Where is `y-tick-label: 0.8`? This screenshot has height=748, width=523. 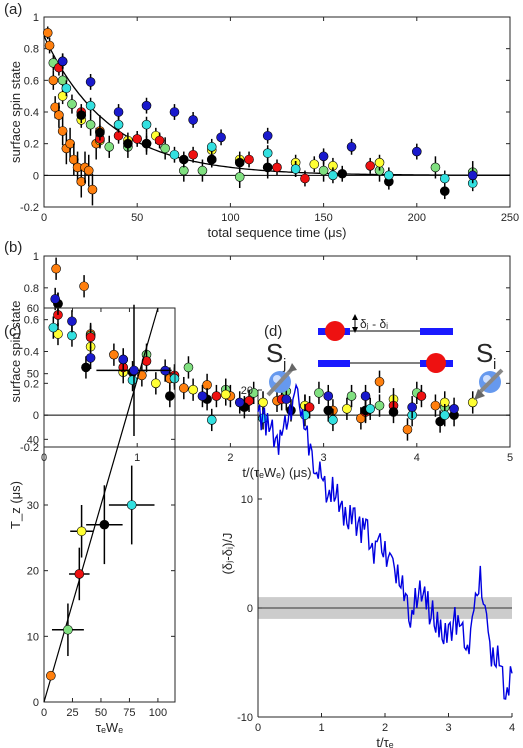
y-tick-label: 0.8 is located at coordinates (31, 50).